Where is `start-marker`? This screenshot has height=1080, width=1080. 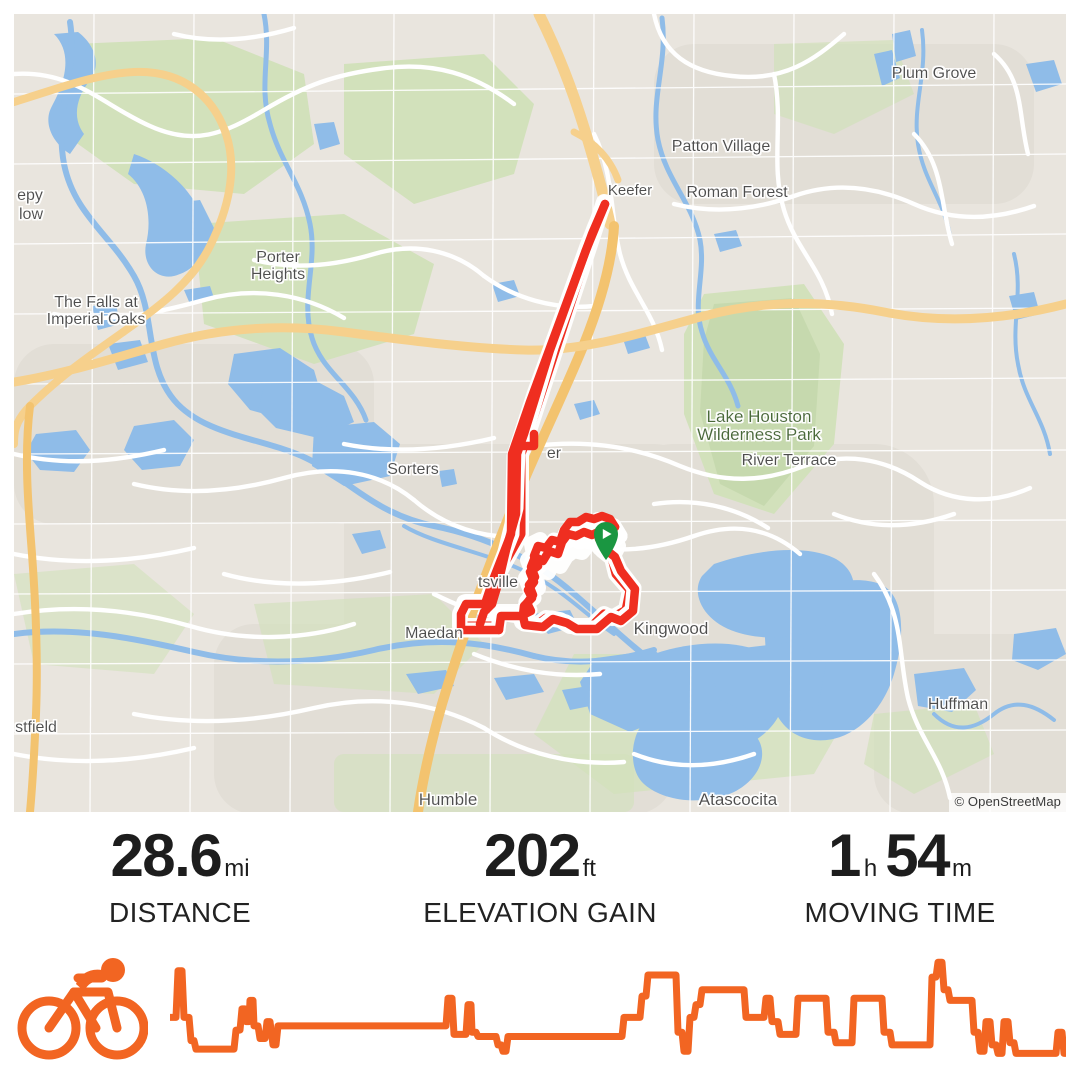
start-marker is located at coordinates (606, 541).